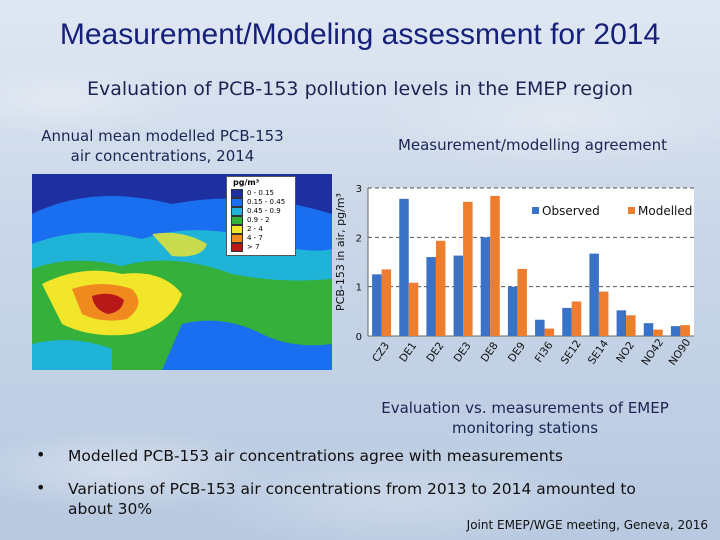 Image resolution: width=720 pixels, height=540 pixels. Describe the element at coordinates (255, 229) in the screenshot. I see `legend-label: 2 - 4` at that location.